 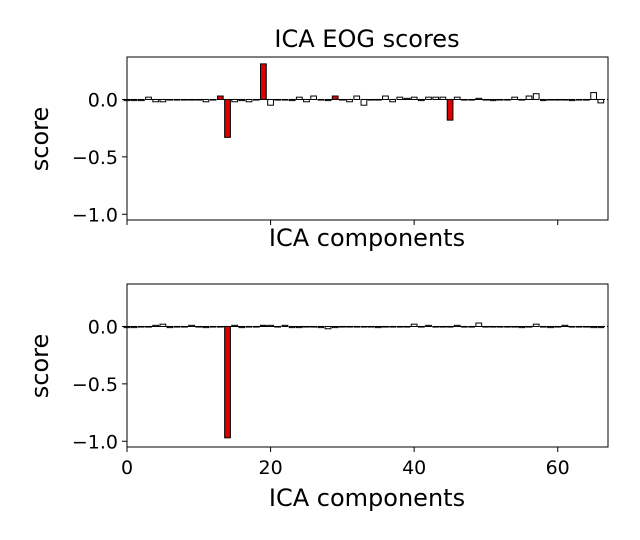 What do you see at coordinates (366, 39) in the screenshot?
I see `top-chart-title: ICA EOG scores` at bounding box center [366, 39].